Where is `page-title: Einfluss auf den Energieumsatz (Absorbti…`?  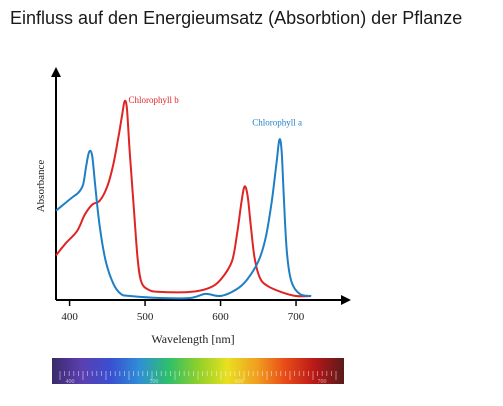 page-title: Einfluss auf den Energieumsatz (Absorbti… is located at coordinates (236, 18).